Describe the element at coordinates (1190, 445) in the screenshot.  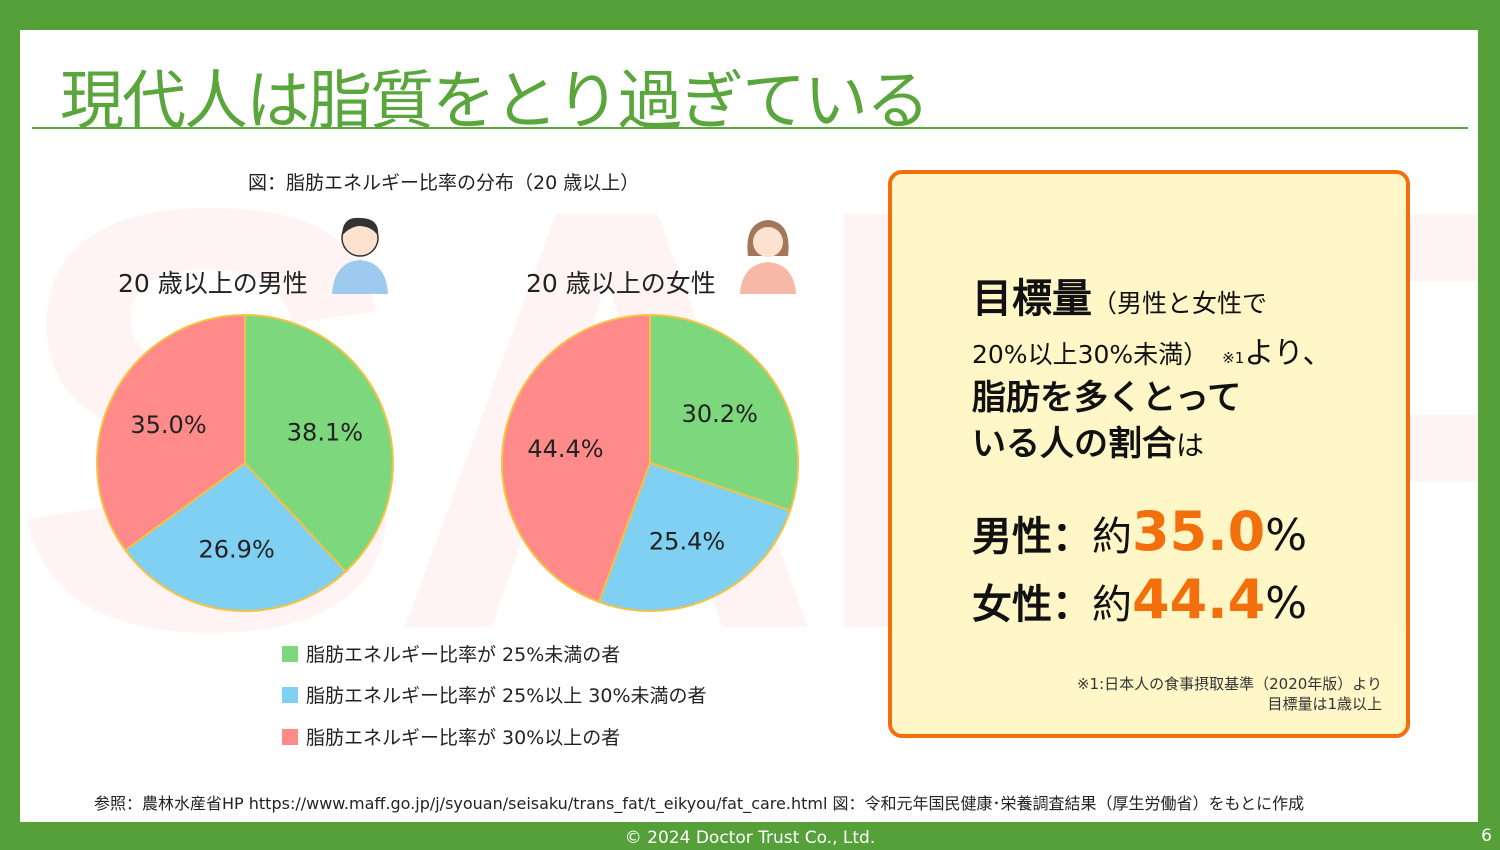
I see `box-text: は` at that location.